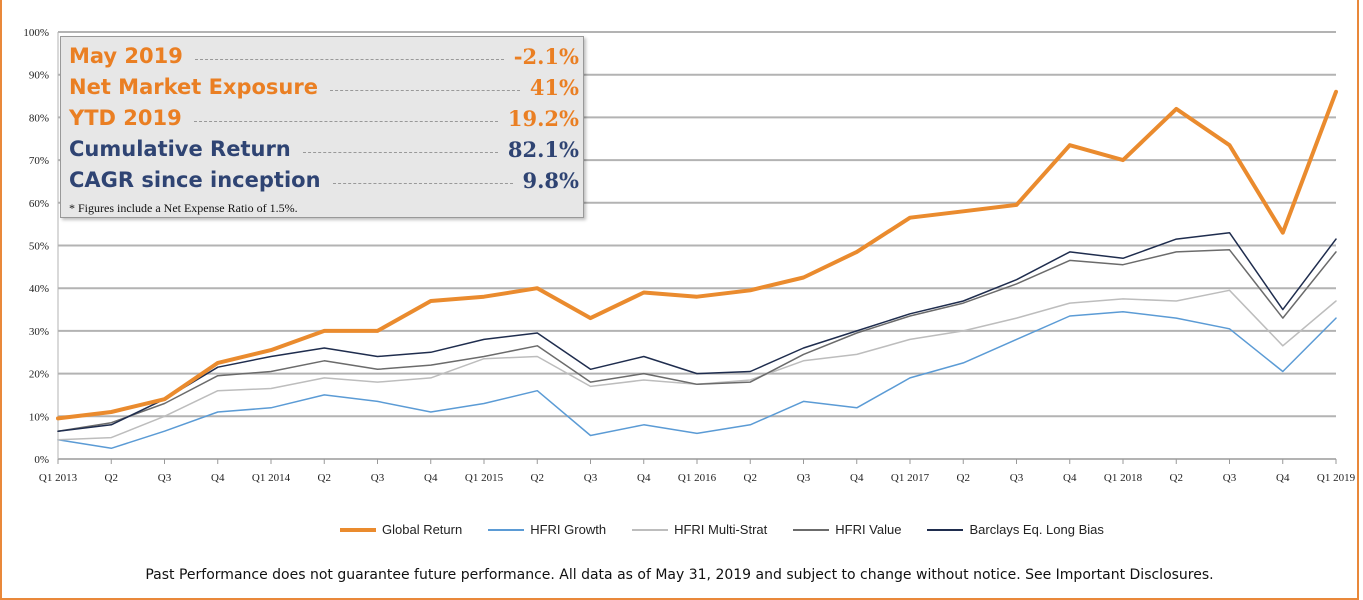 The height and width of the screenshot is (600, 1363). I want to click on legend-item: HFRI Growth, so click(547, 529).